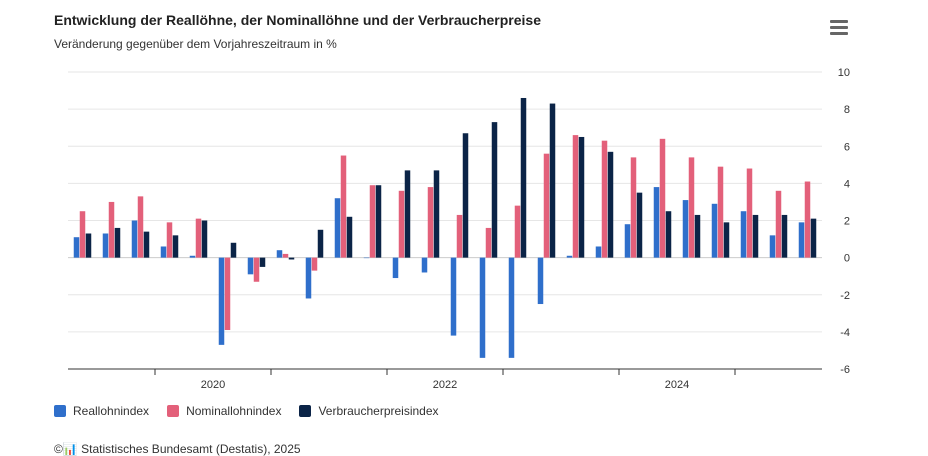 This screenshot has height=456, width=928. What do you see at coordinates (847, 222) in the screenshot?
I see `y-tick-label: 2` at bounding box center [847, 222].